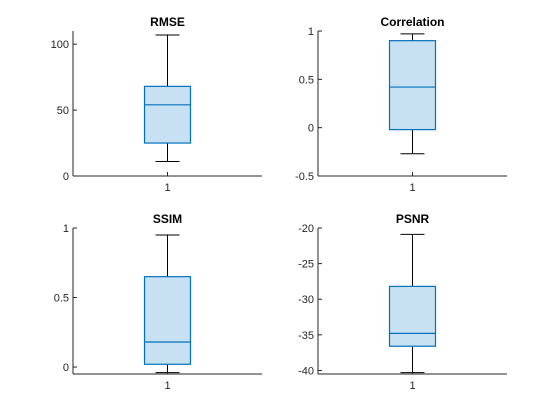  What do you see at coordinates (306, 265) in the screenshot?
I see `y-tick-label: -25` at bounding box center [306, 265].